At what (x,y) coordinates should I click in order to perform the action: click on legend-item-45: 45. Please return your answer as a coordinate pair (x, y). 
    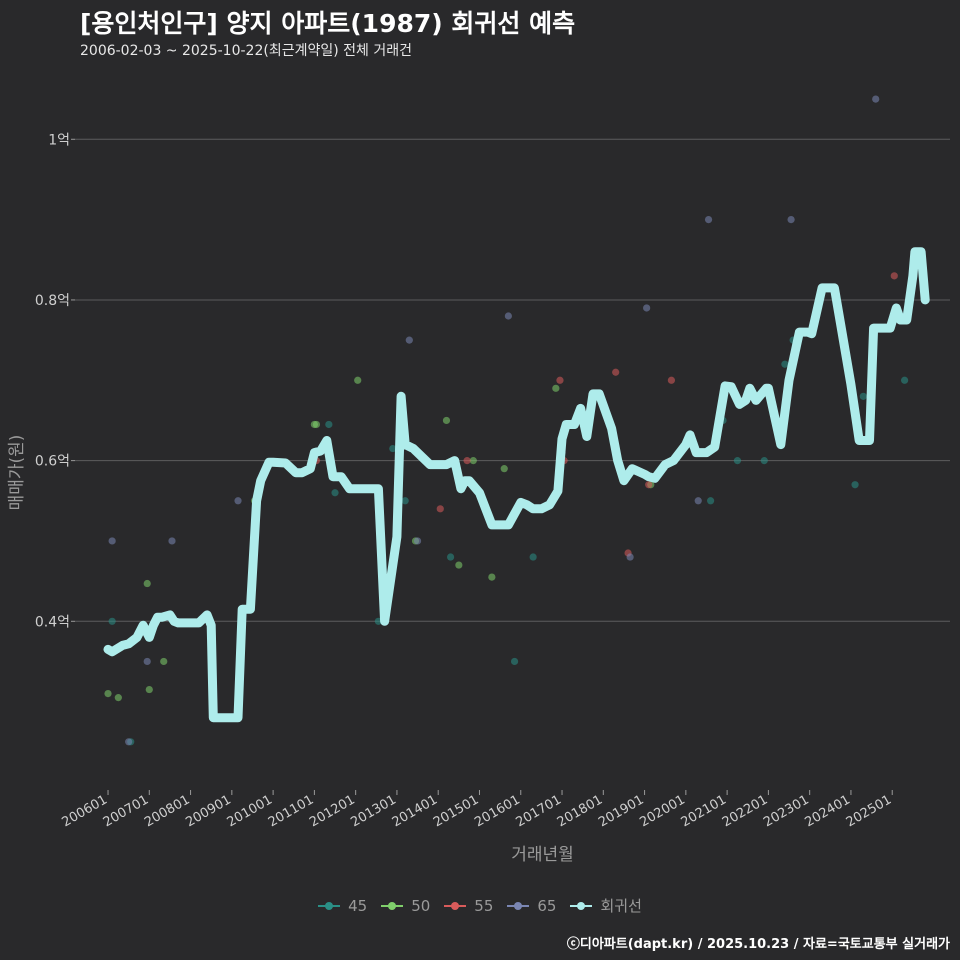
    Looking at the image, I should click on (342, 906).